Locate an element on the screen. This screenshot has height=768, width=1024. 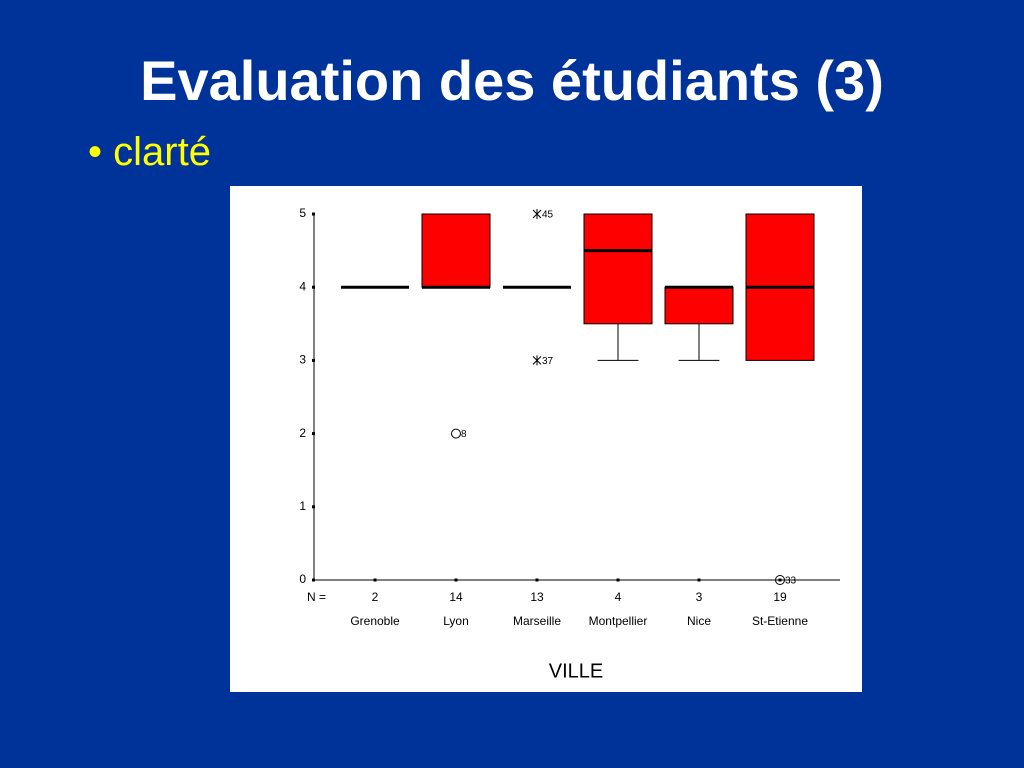
x-tick-label: Grenoble is located at coordinates (375, 621).